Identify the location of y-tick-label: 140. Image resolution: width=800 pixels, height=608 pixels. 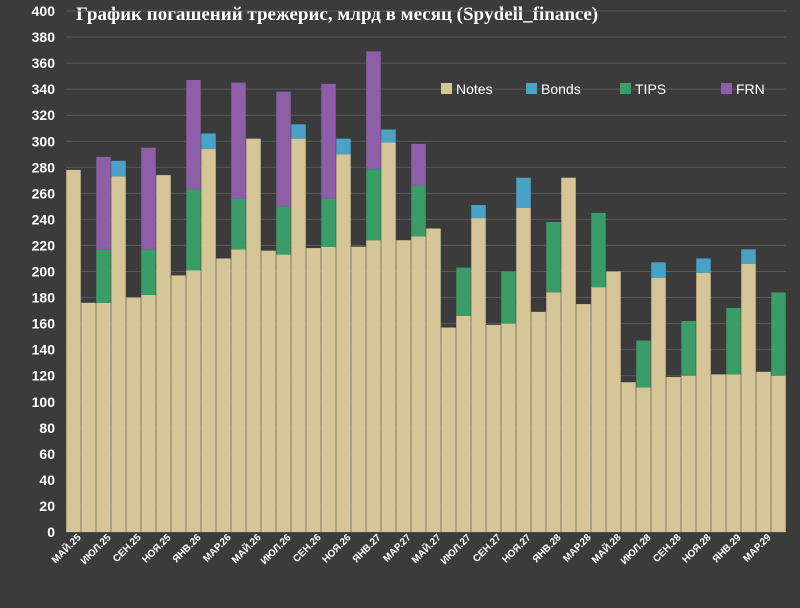
(44, 350).